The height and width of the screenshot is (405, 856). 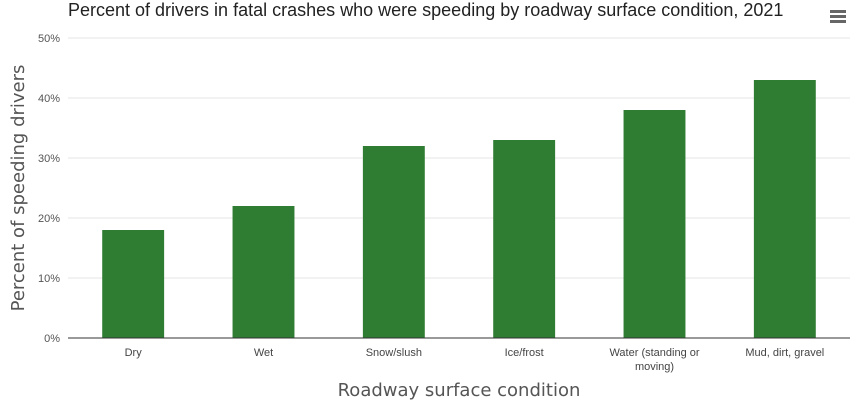 I want to click on x-tick-label: Water (standing or, so click(x=654, y=353).